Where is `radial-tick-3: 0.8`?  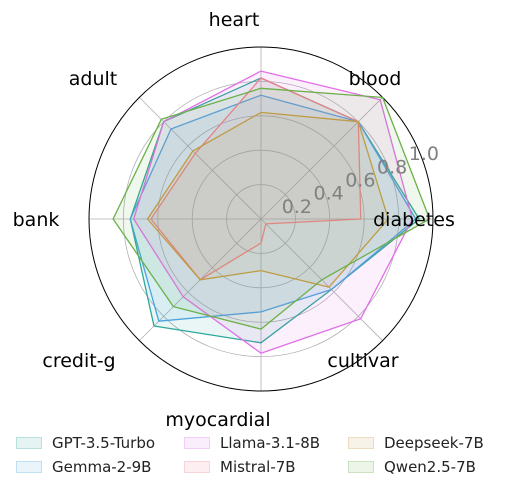
radial-tick-3: 0.8 is located at coordinates (392, 167).